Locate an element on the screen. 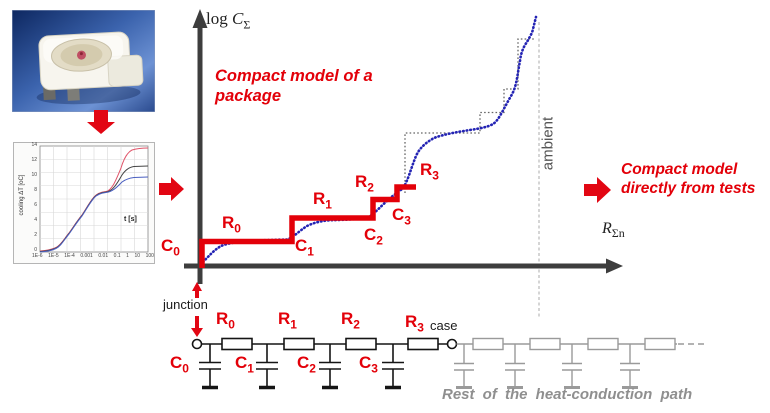 Image resolution: width=770 pixels, height=413 pixels. resistor-R2 is located at coordinates (361, 344).